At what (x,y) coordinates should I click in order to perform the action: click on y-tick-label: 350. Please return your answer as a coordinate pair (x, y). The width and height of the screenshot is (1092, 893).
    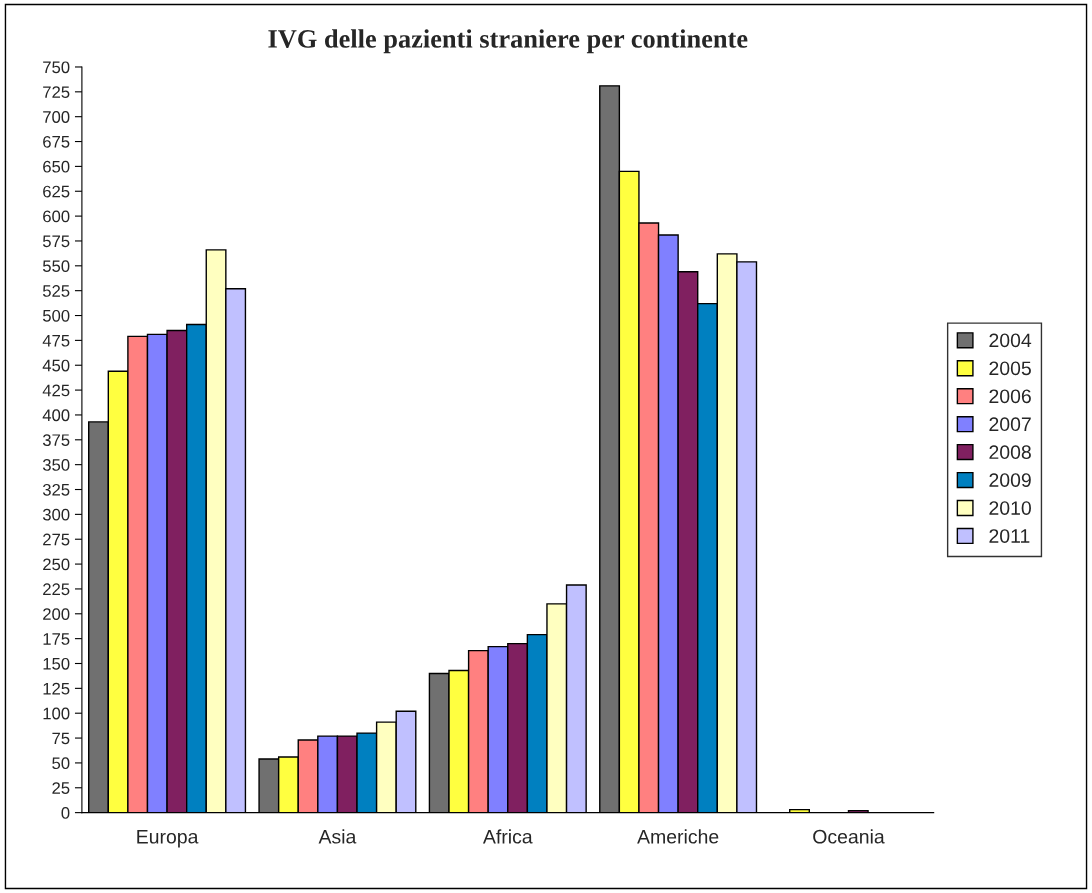
    Looking at the image, I should click on (56, 465).